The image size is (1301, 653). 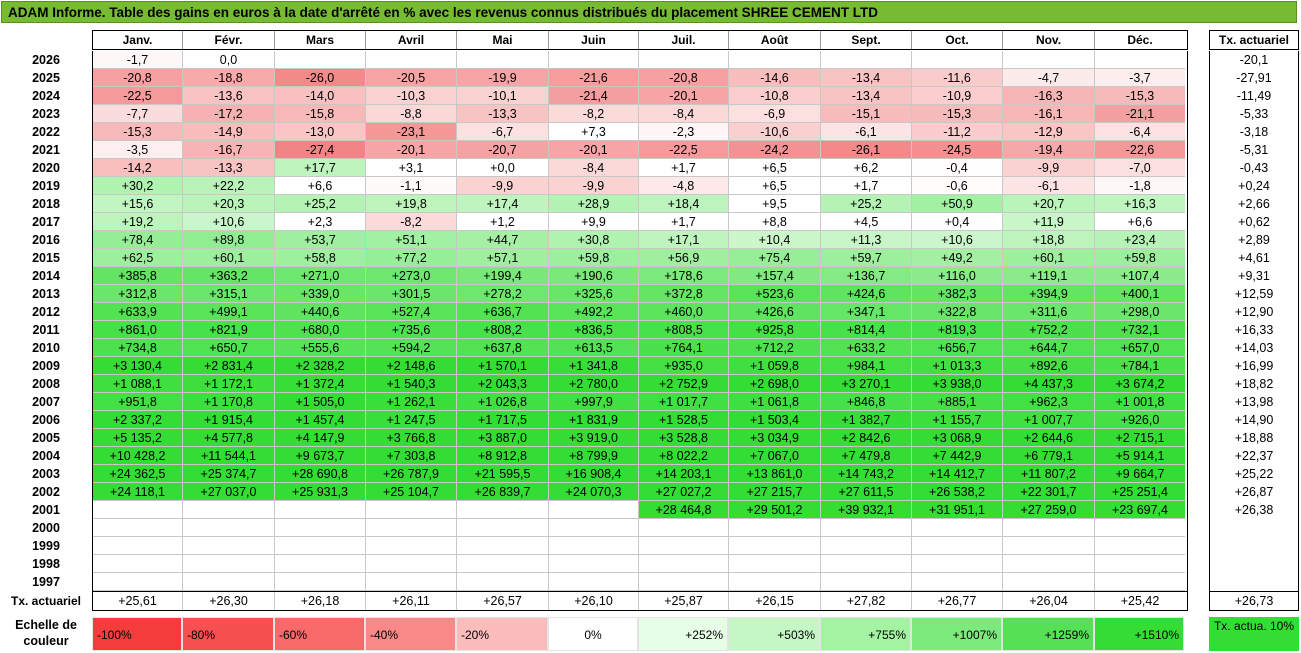 I want to click on gain-cell: +16,3, so click(x=1140, y=204).